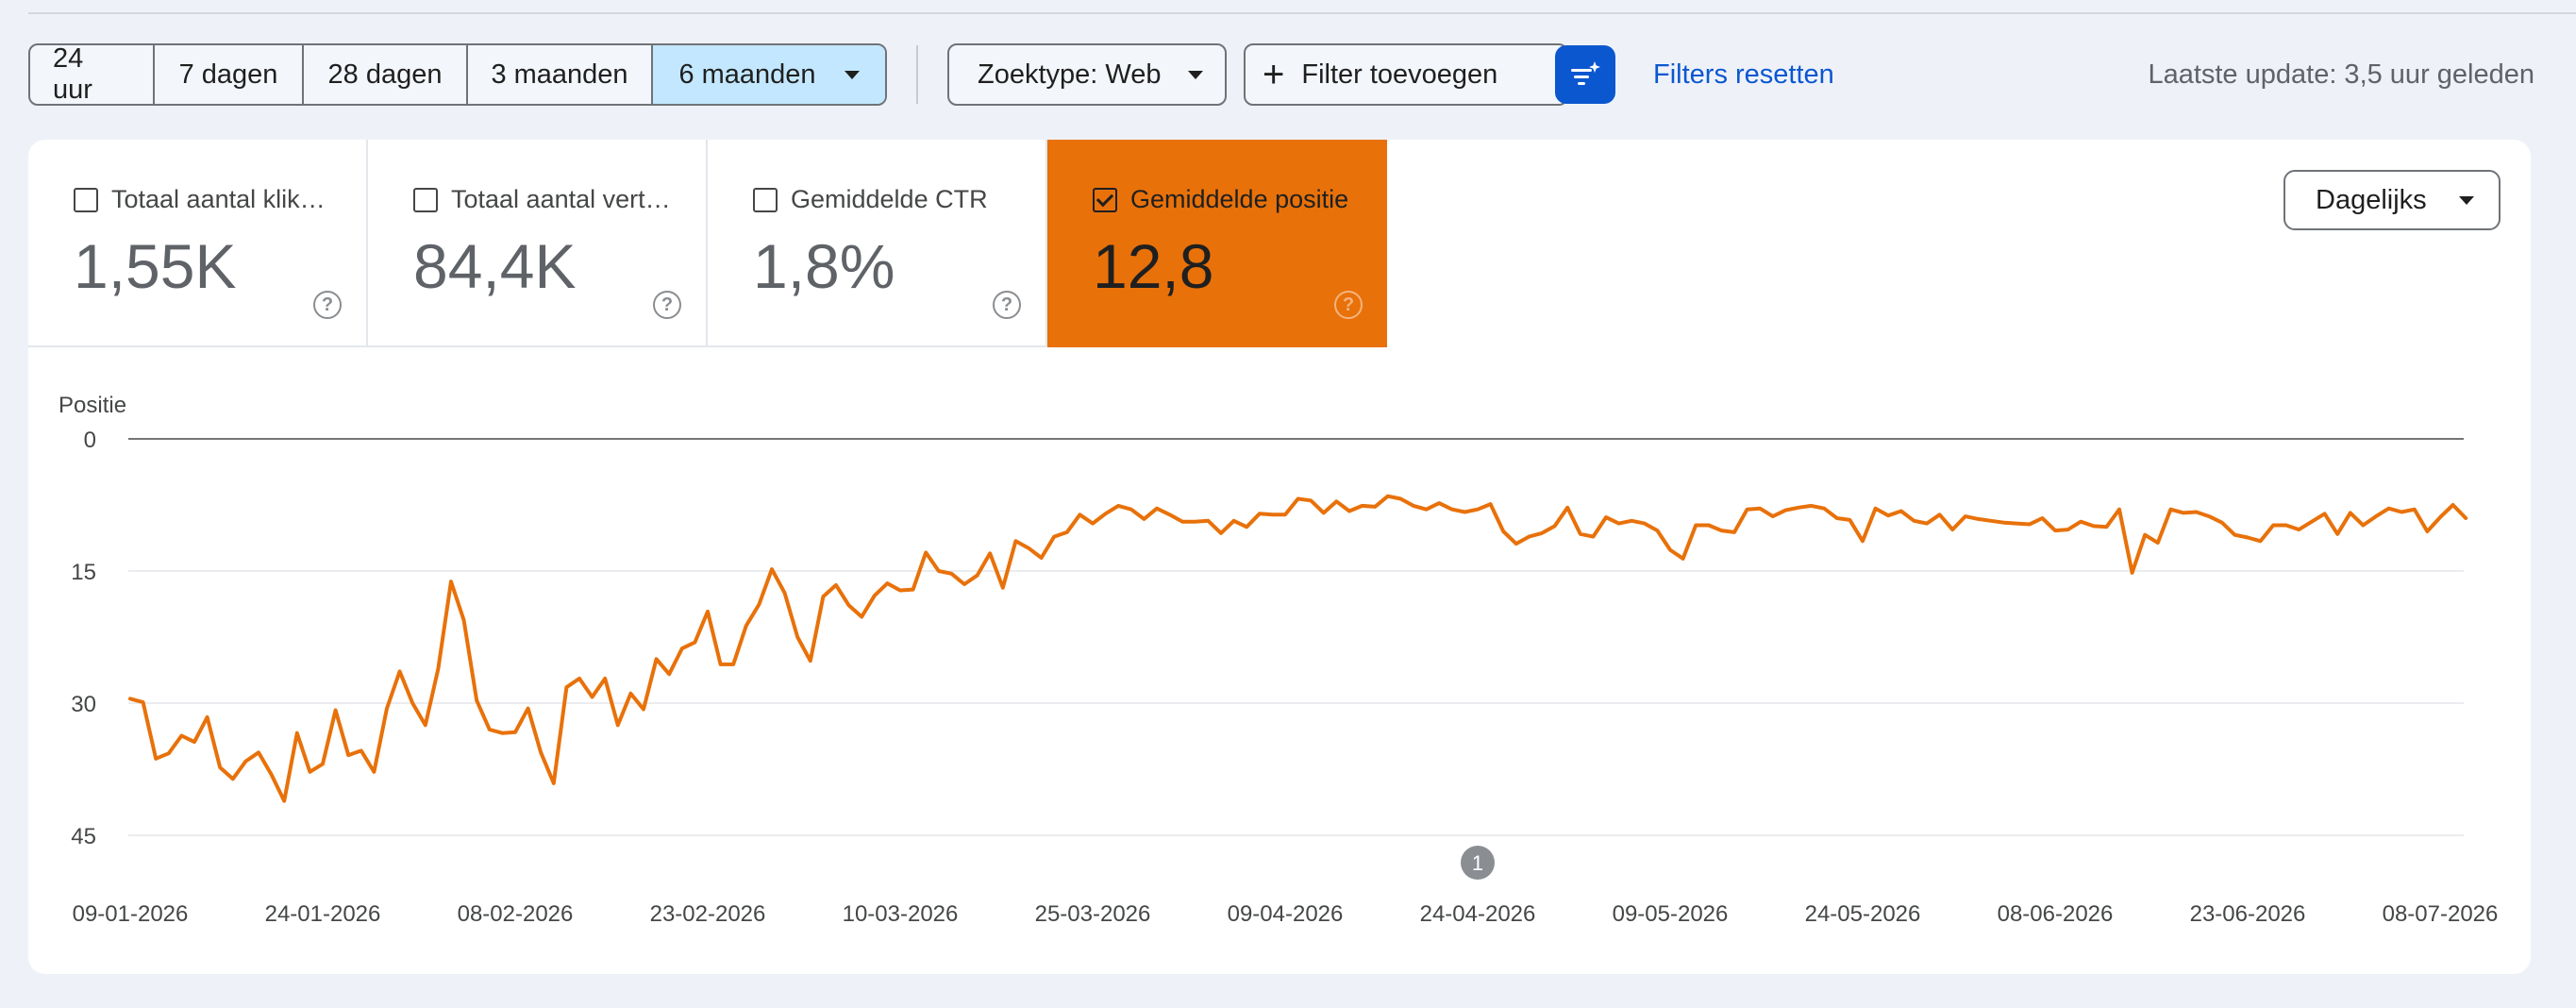 The width and height of the screenshot is (2576, 1008). I want to click on x-tick-label: 23-02-2026, so click(708, 914).